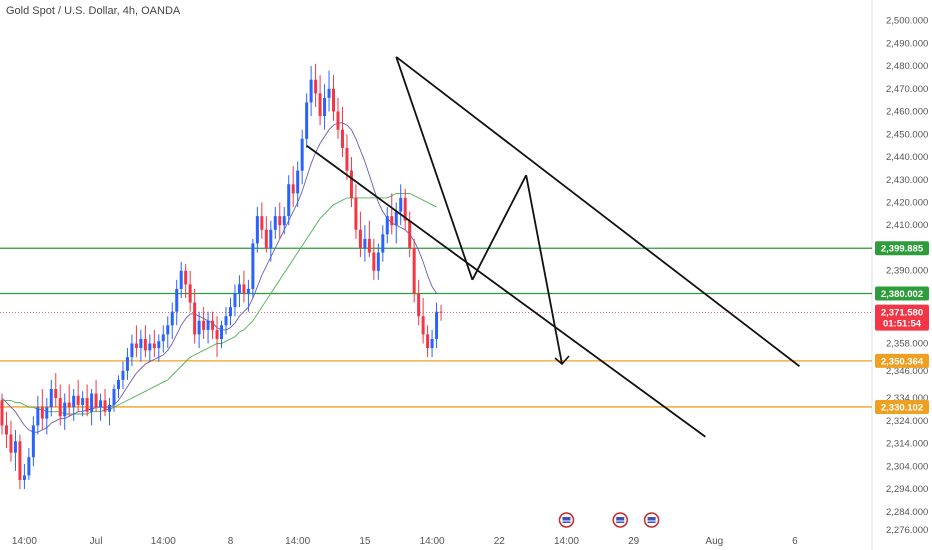  Describe the element at coordinates (500, 541) in the screenshot. I see `x-tick-label: 22` at that location.